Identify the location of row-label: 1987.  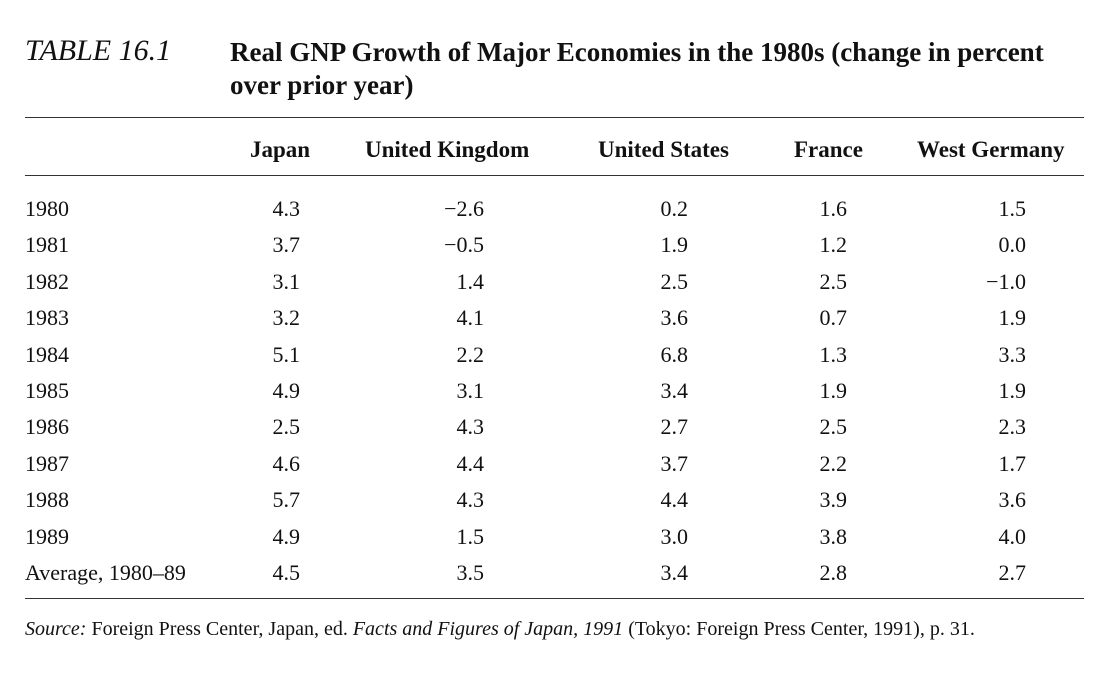
(47, 463).